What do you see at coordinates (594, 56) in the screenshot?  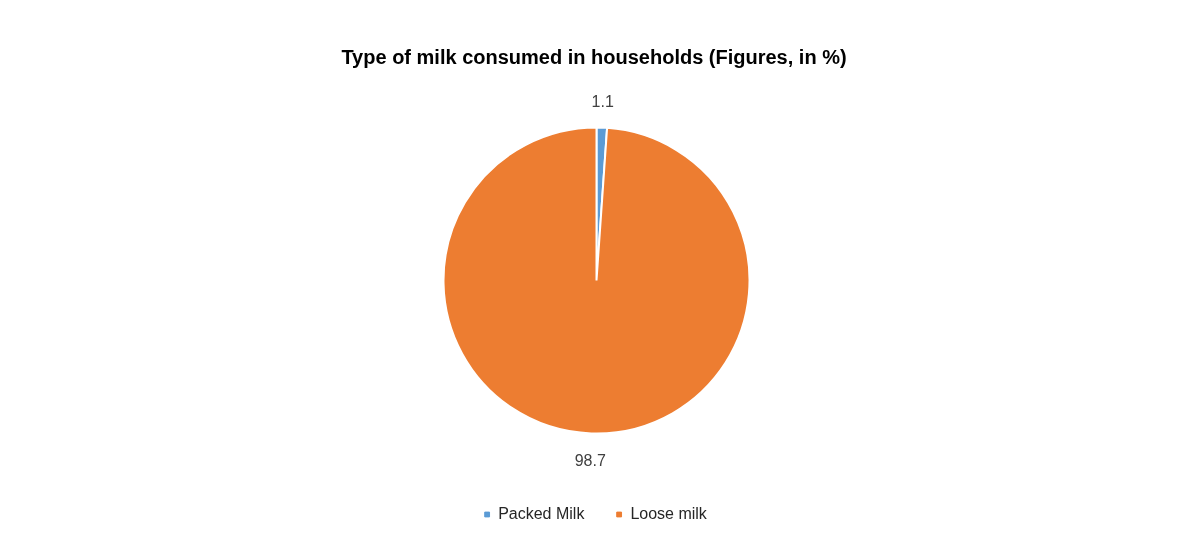 I see `chart-title: Type of milk consumed in households (Figures, in %)` at bounding box center [594, 56].